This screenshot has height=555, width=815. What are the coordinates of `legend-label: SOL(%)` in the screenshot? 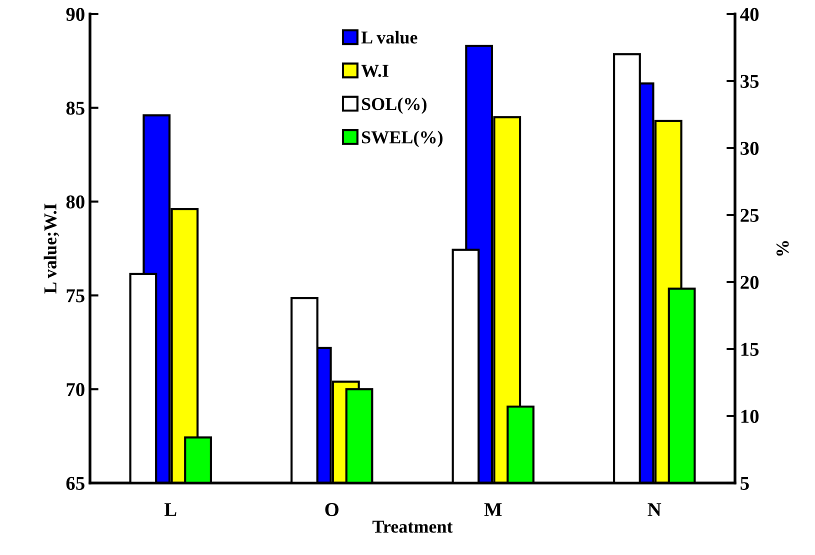 It's located at (394, 105).